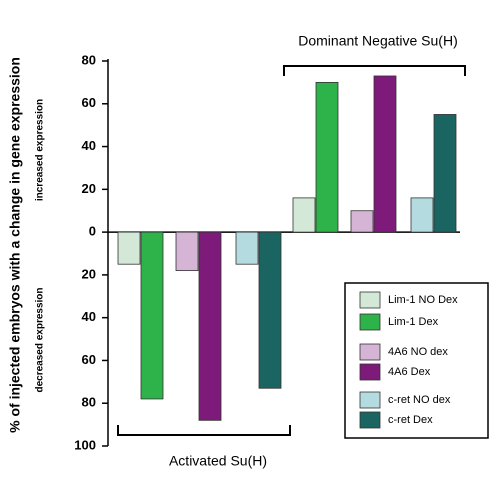 The width and height of the screenshot is (500, 488). I want to click on legend-label: Lim-1 NO Dex, so click(423, 300).